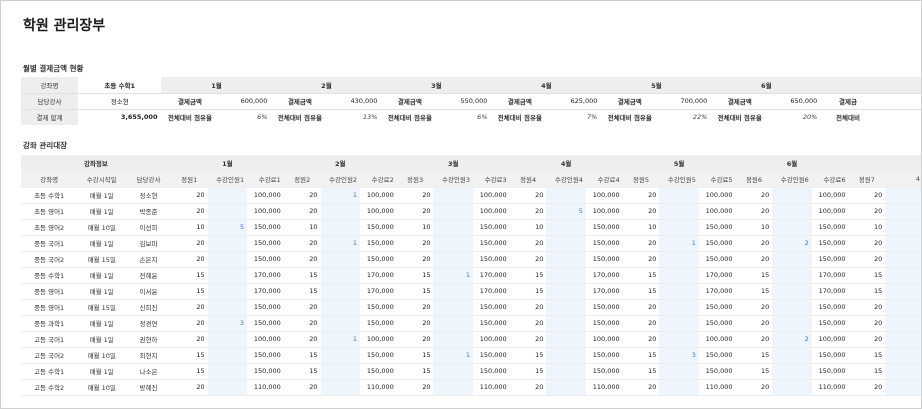  What do you see at coordinates (604, 179) in the screenshot?
I see `column-header-month: 수강료4` at bounding box center [604, 179].